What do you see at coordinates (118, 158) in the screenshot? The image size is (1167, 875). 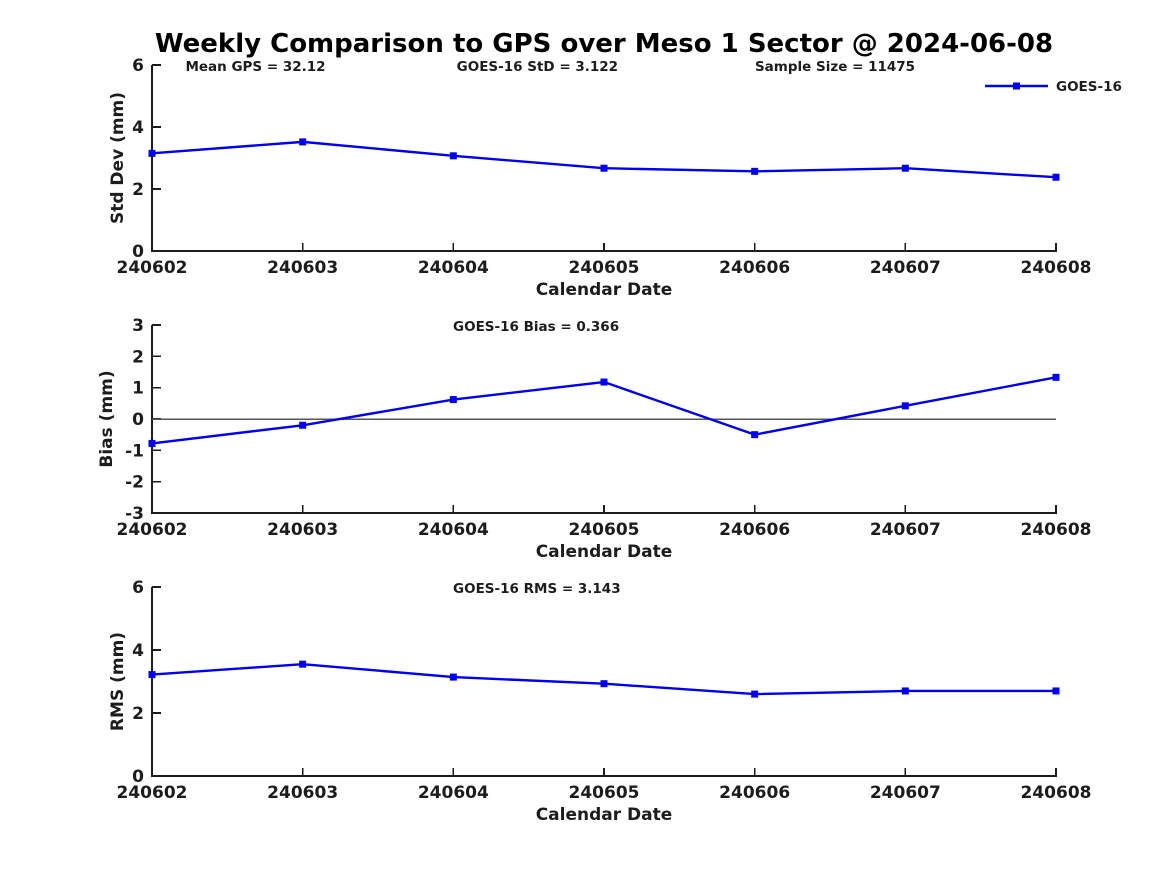 I see `y-axis-label: Std Dev (mm)` at bounding box center [118, 158].